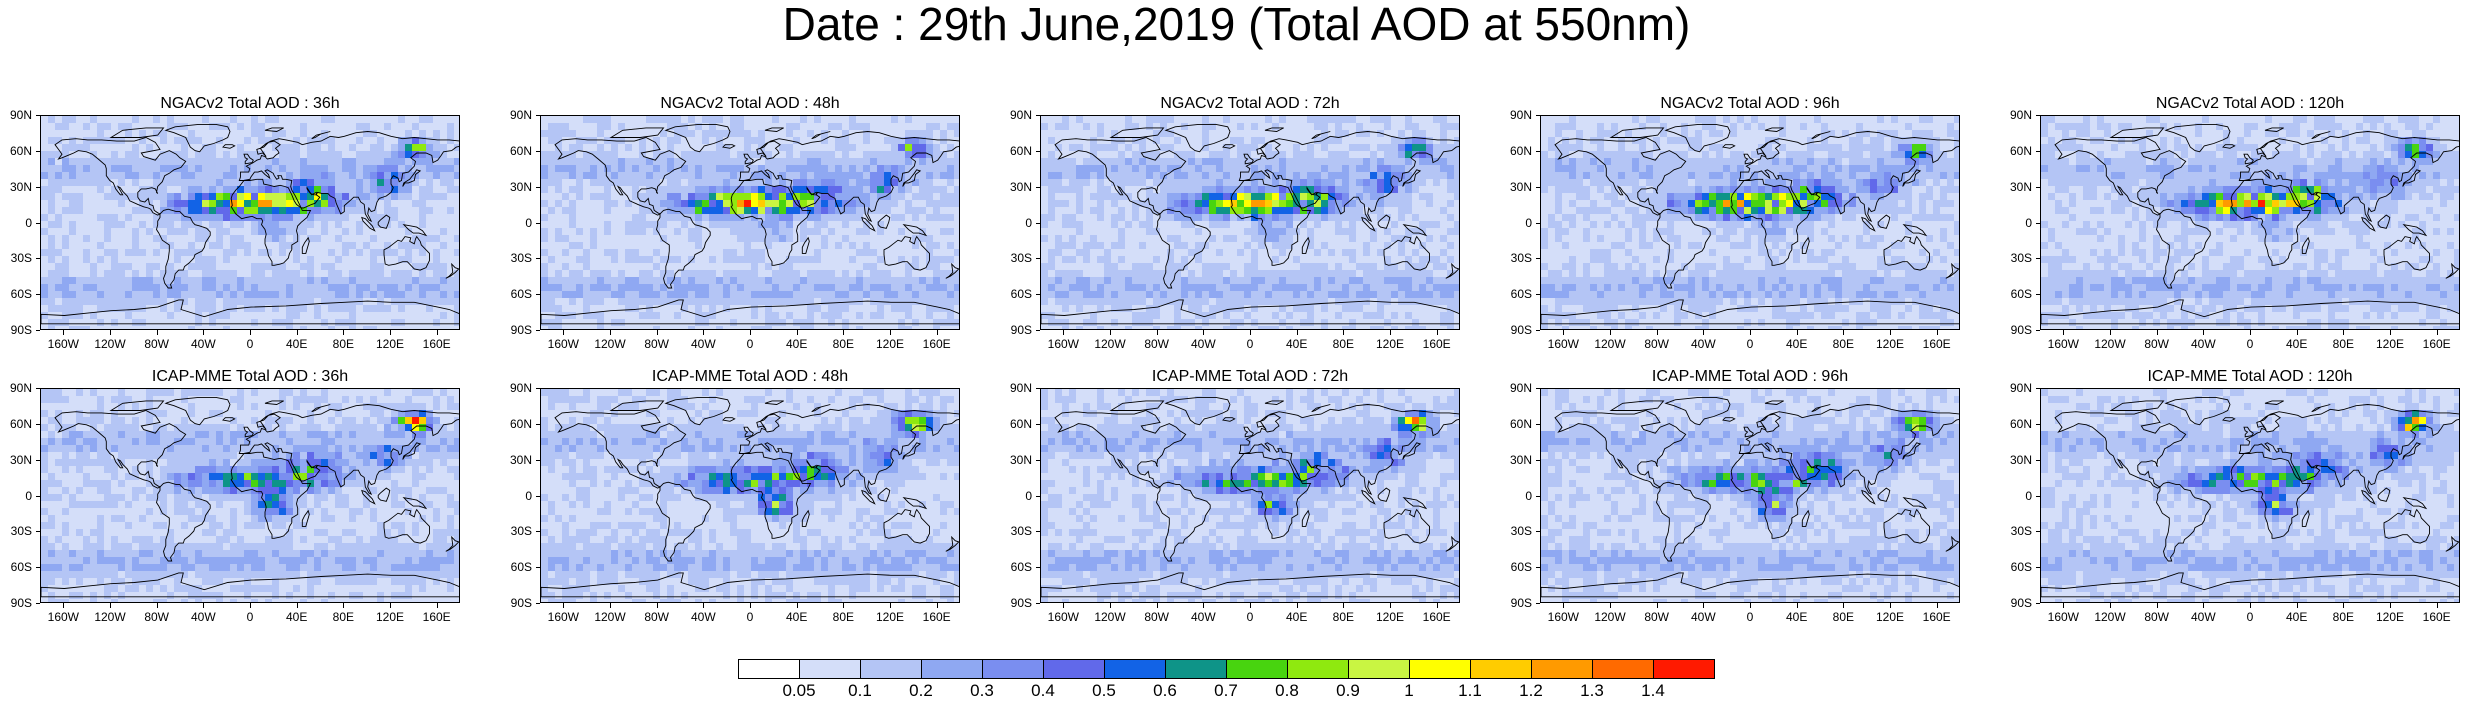  I want to click on lon-label: 120W, so click(1610, 617).